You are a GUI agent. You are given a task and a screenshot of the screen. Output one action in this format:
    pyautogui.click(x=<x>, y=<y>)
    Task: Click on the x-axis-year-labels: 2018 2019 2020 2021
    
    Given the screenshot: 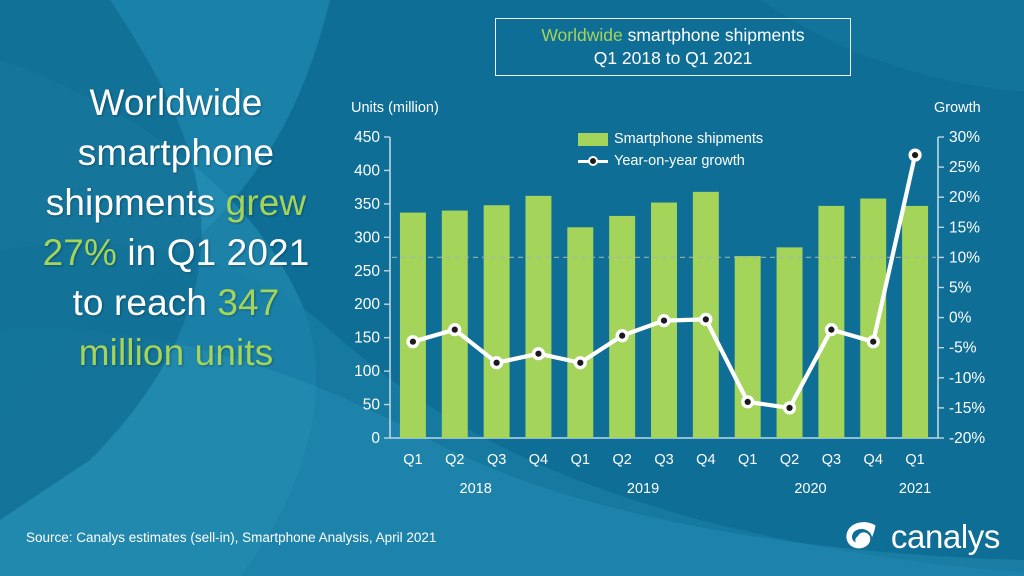 What is the action you would take?
    pyautogui.click(x=664, y=492)
    